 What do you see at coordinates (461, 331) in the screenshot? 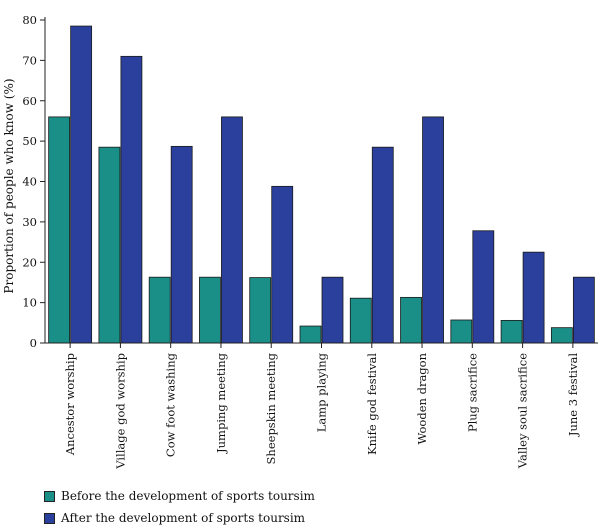
I see `bar-before-plug-sacrifice` at bounding box center [461, 331].